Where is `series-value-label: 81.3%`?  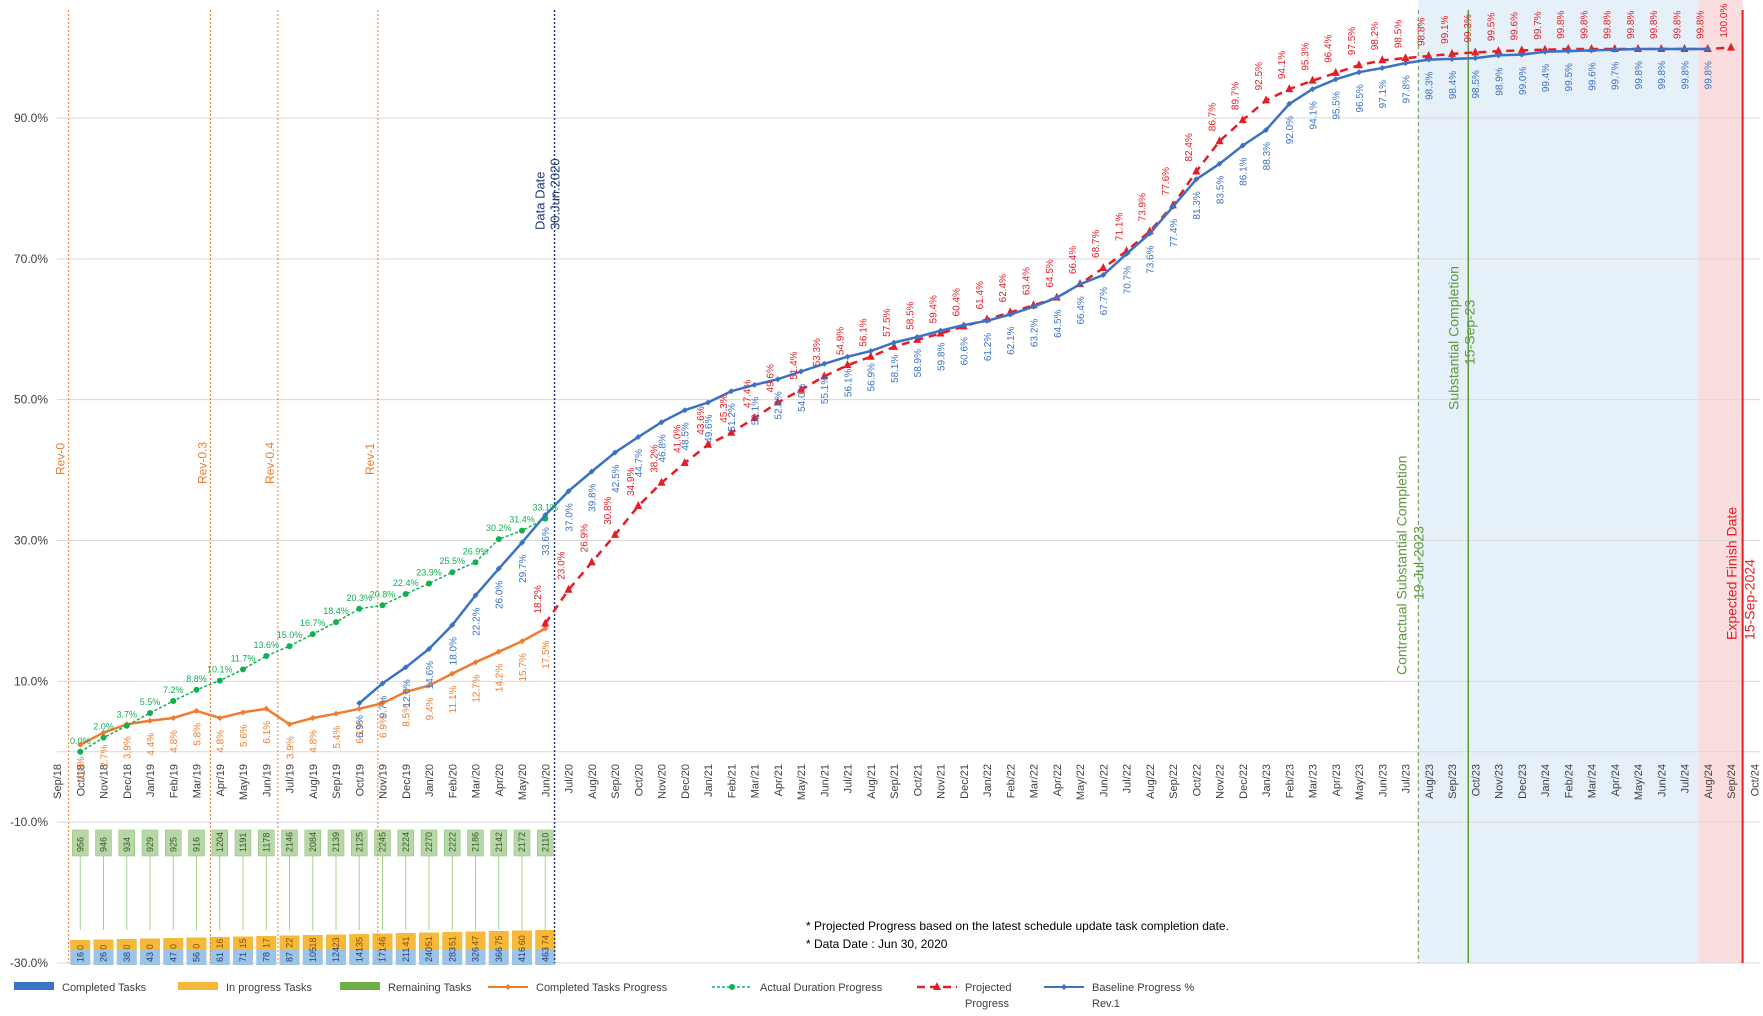 series-value-label: 81.3% is located at coordinates (1197, 205).